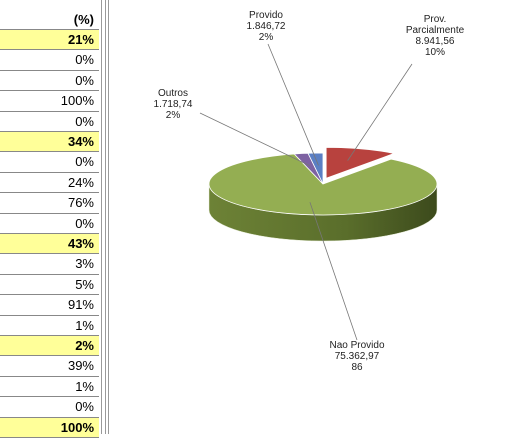  I want to click on table-cell: 34%, so click(49, 142).